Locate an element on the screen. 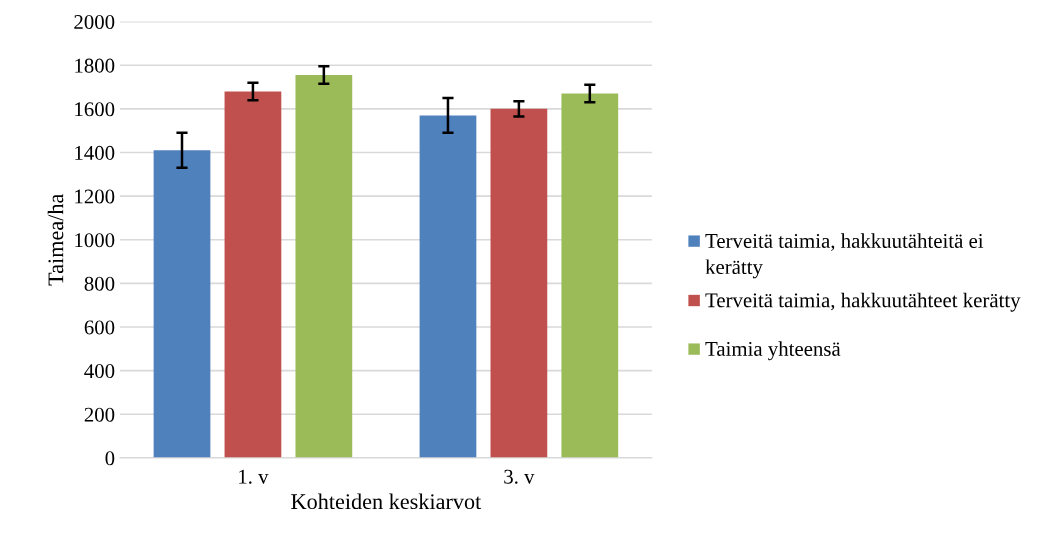 The height and width of the screenshot is (540, 1043). y-tick-label: 2000 is located at coordinates (94, 22).